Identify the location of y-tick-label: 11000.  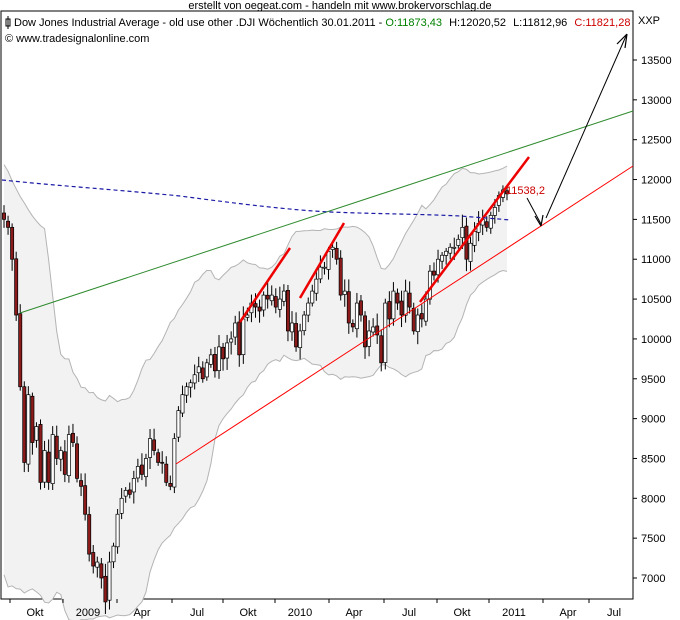
(656, 260).